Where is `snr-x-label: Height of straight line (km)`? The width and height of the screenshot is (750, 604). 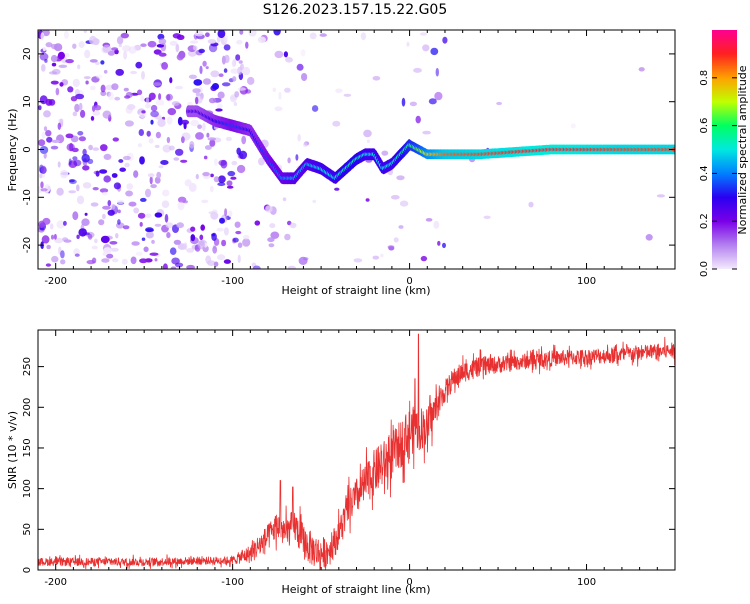
snr-x-label: Height of straight line (km) is located at coordinates (355, 589).